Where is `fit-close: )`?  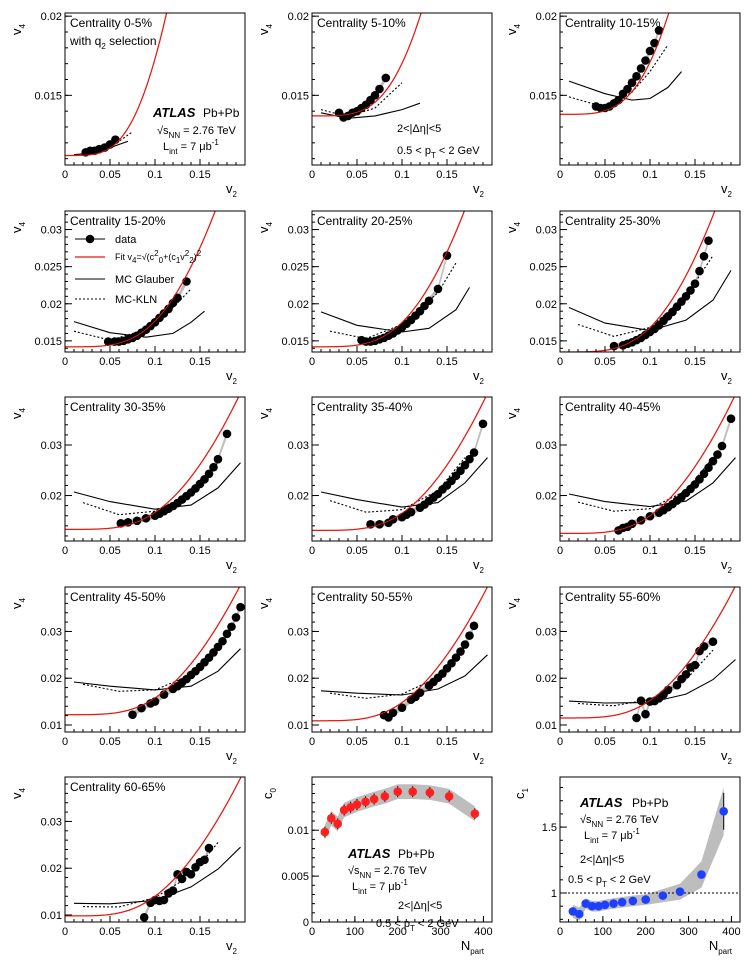
fit-close: ) is located at coordinates (195, 257).